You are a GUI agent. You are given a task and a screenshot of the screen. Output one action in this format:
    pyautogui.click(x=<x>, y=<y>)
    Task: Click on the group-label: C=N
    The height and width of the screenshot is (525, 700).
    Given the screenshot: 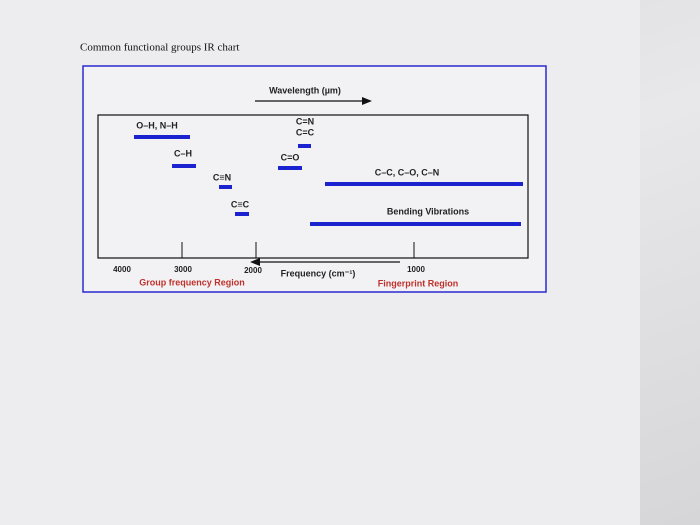 What is the action you would take?
    pyautogui.click(x=305, y=121)
    